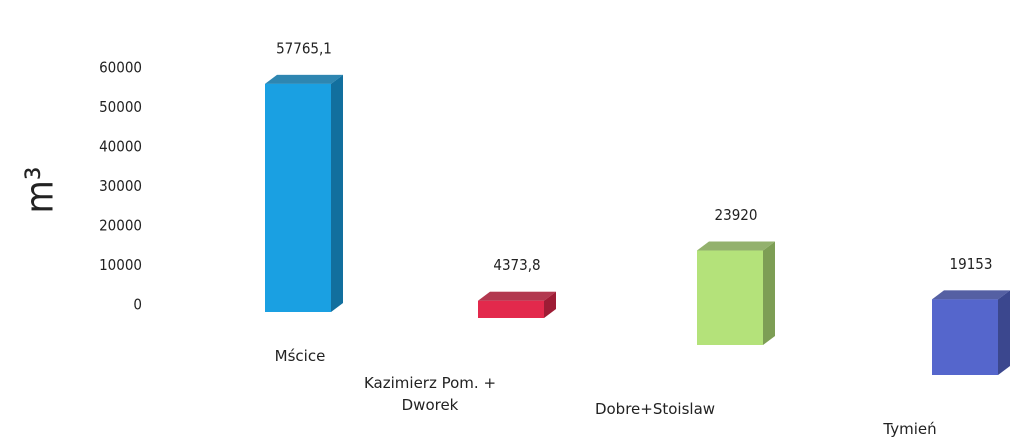  I want to click on y-tick-label: 40000, so click(120, 147).